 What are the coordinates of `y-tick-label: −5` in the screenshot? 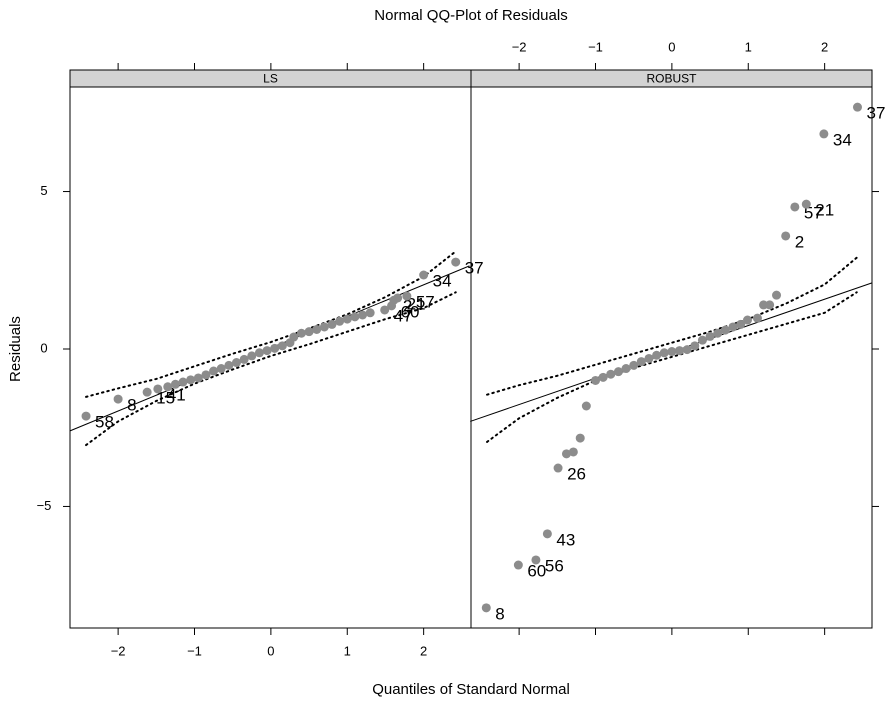 It's located at (44, 505).